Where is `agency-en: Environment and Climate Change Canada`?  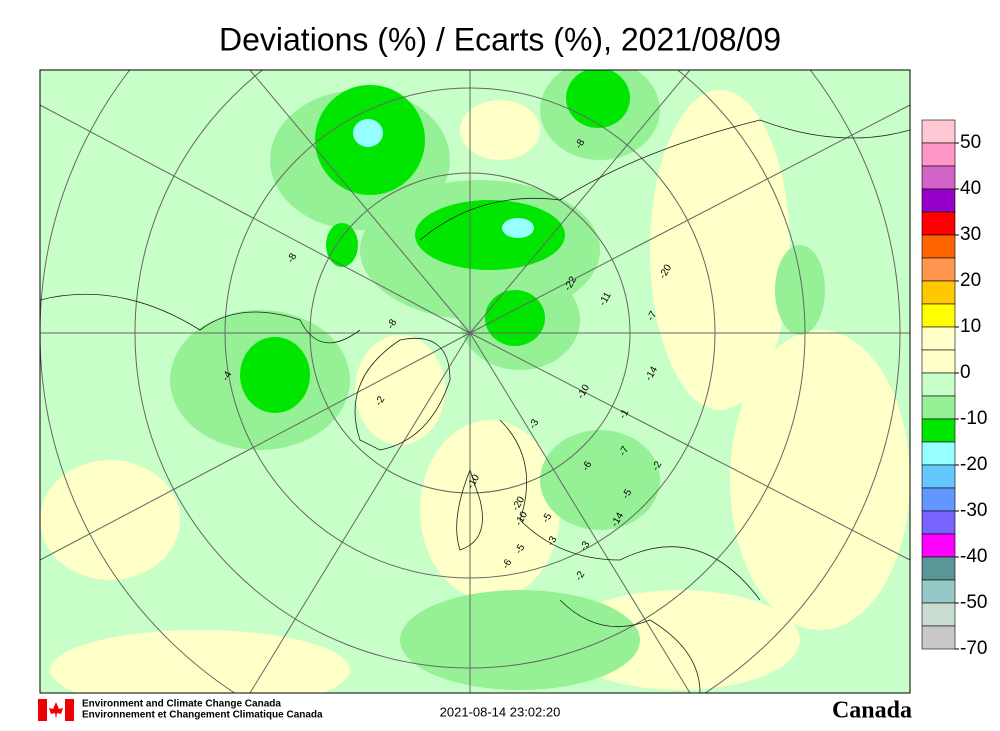
agency-en: Environment and Climate Change Canada is located at coordinates (181, 704).